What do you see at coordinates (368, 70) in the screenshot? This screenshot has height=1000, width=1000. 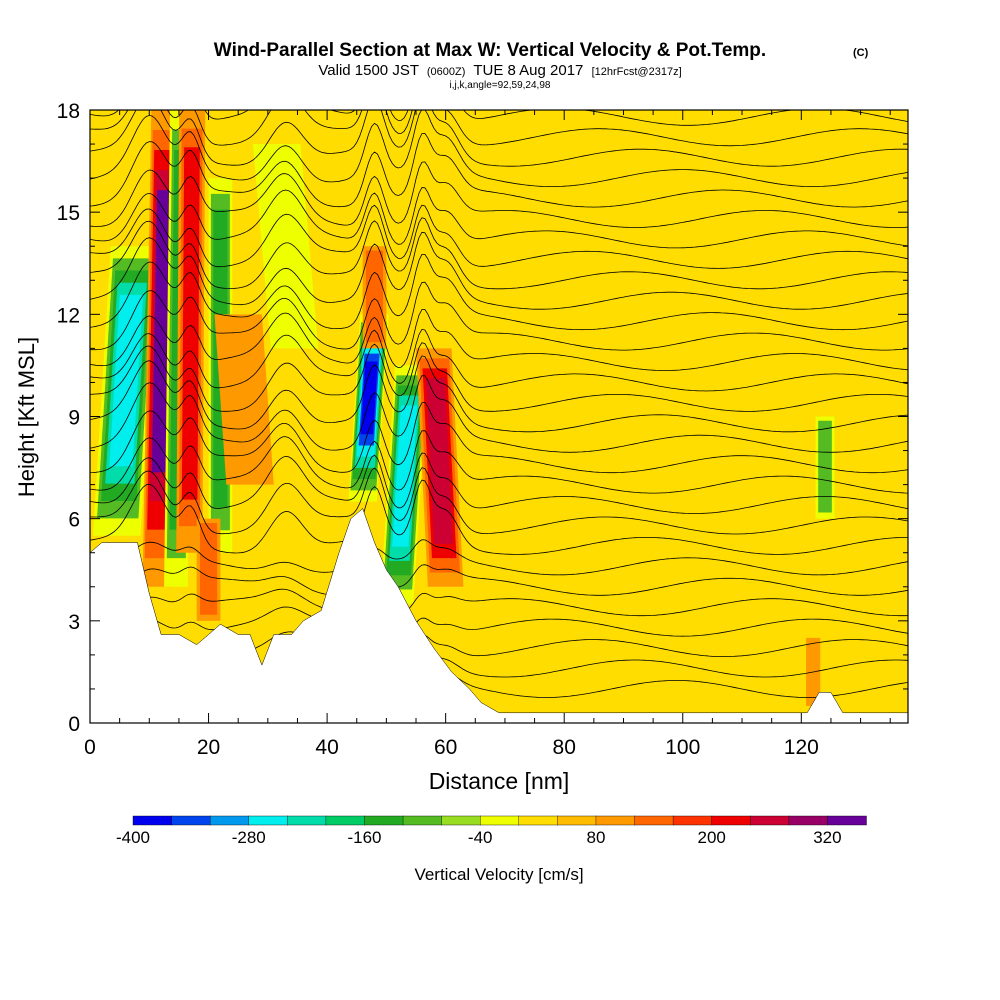 I see `valid-time: Valid 1500 JST` at bounding box center [368, 70].